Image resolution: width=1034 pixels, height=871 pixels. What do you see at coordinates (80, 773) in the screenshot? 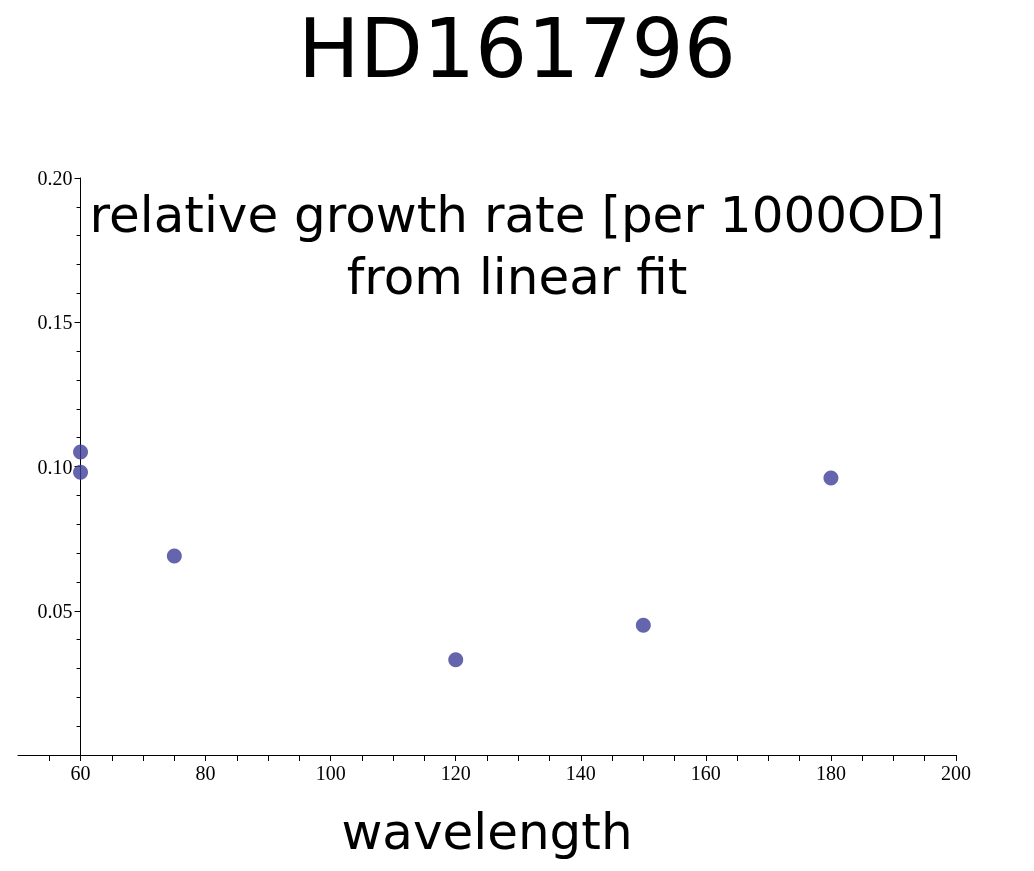
I see `x-tick-label: 60` at bounding box center [80, 773].